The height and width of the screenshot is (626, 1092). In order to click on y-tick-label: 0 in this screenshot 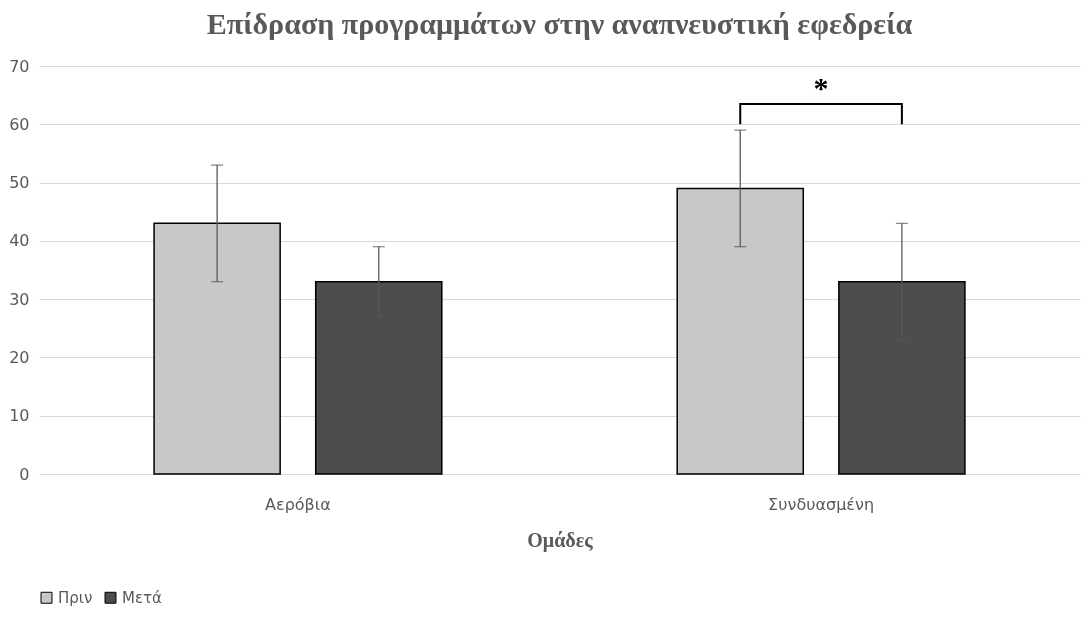, I will do `click(24, 474)`.